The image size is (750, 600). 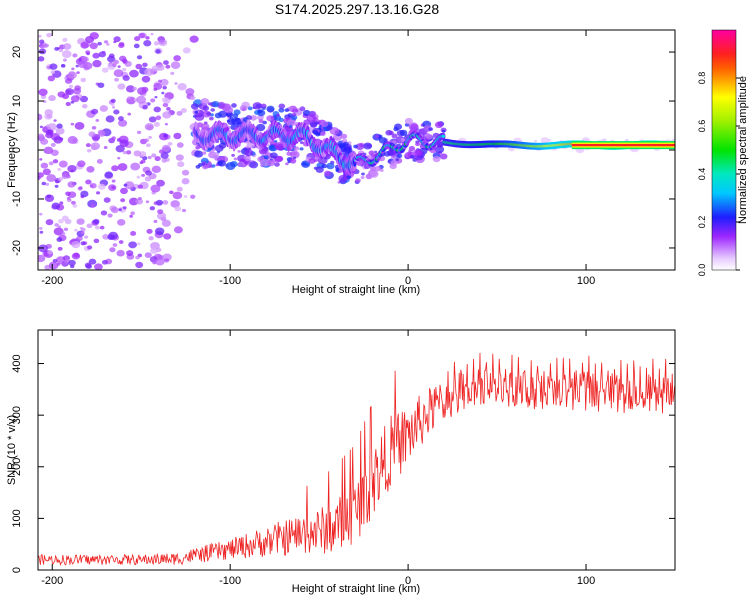 What do you see at coordinates (12, 450) in the screenshot?
I see `bottom-y-axis-title: SNR (10 * v/v)` at bounding box center [12, 450].